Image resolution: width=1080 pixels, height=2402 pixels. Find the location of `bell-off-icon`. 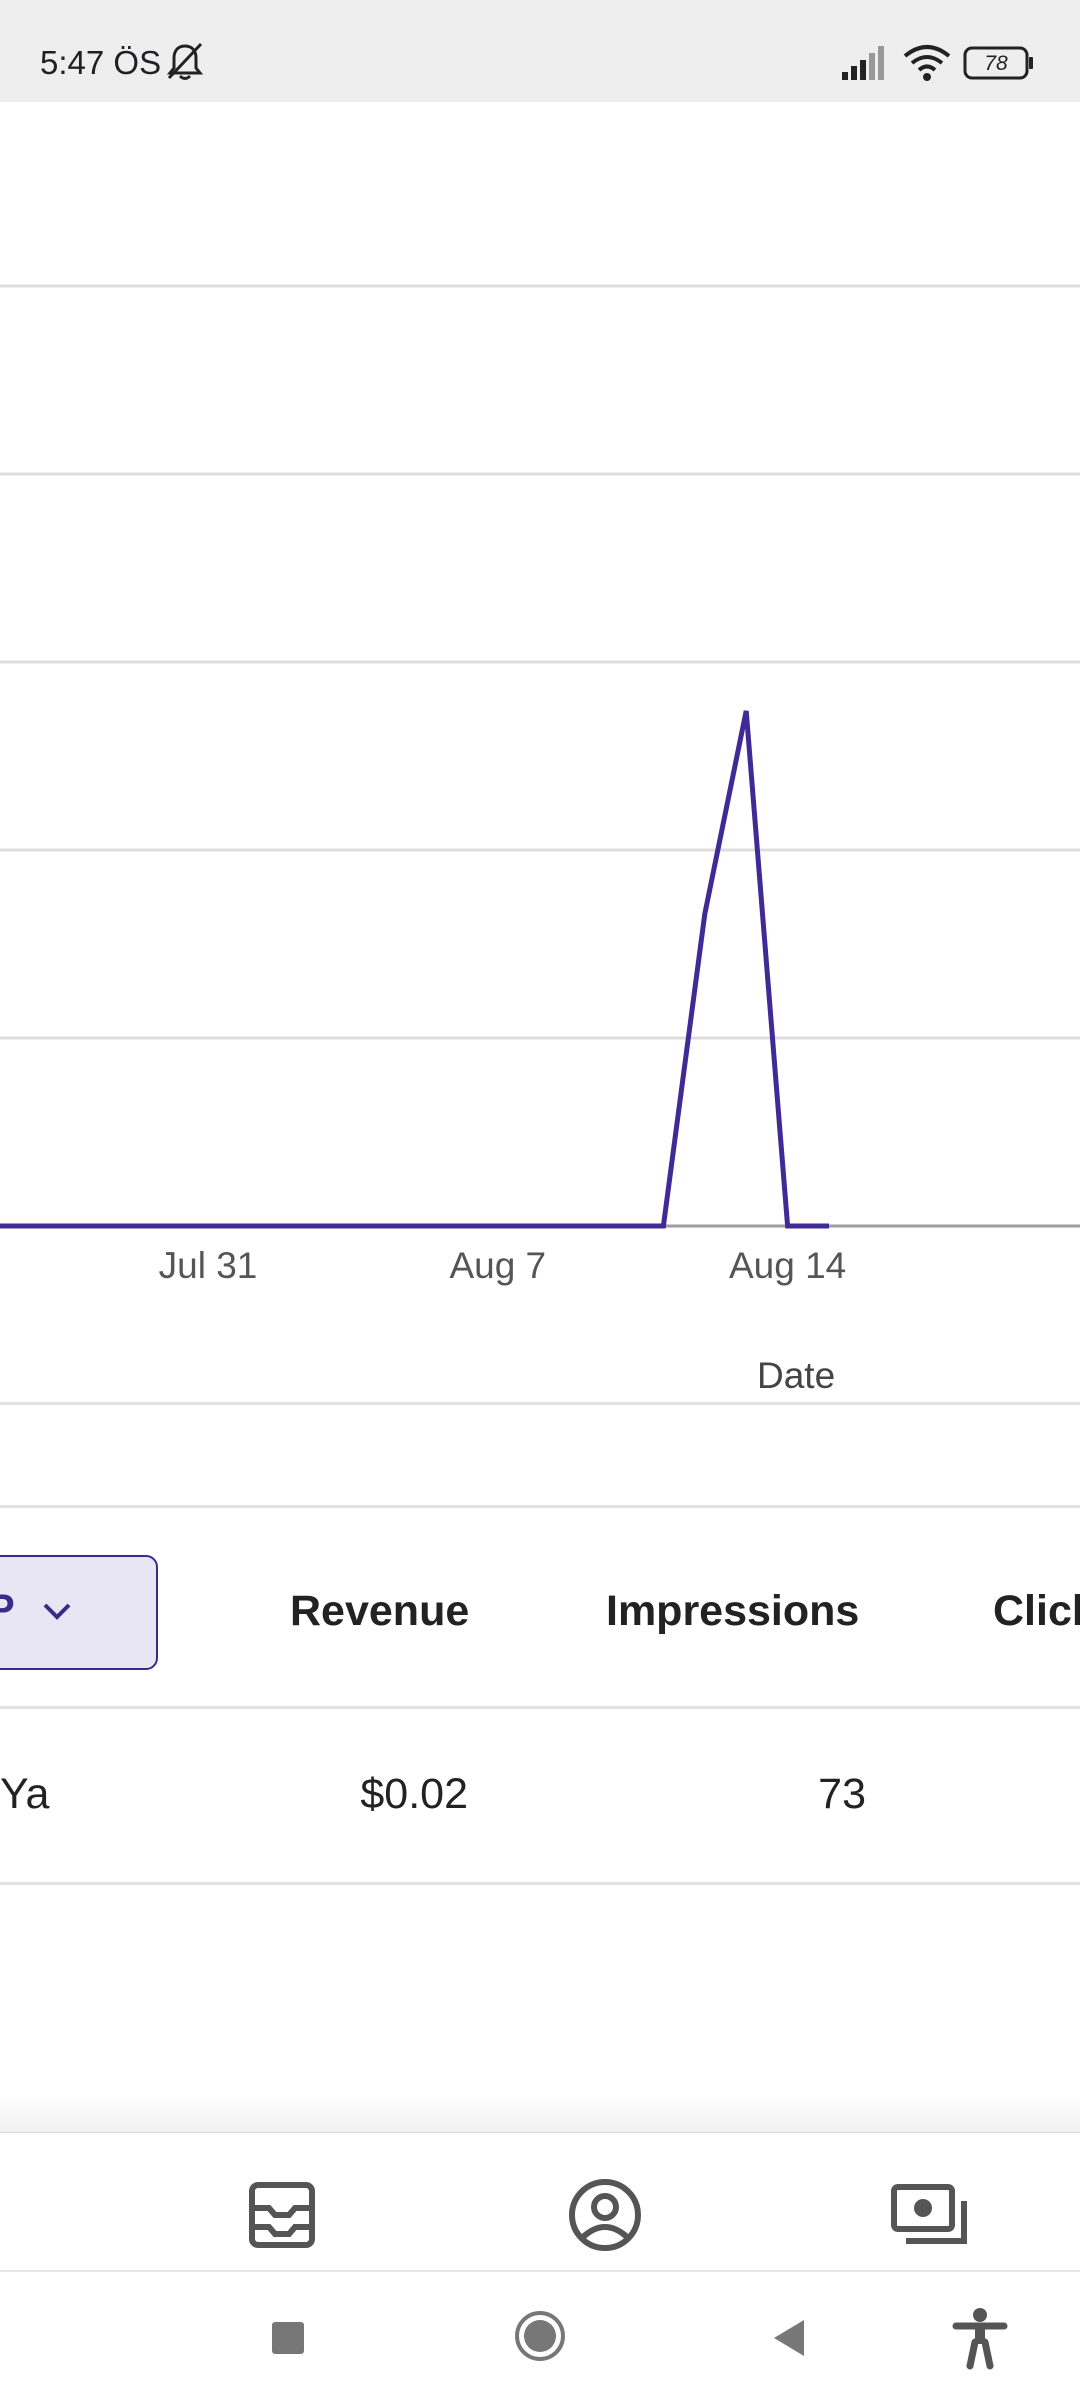

bell-off-icon is located at coordinates (185, 61).